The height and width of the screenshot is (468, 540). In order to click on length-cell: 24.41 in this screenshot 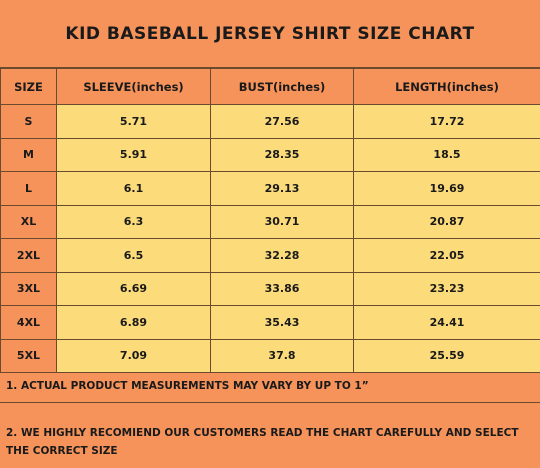, I will do `click(446, 322)`.